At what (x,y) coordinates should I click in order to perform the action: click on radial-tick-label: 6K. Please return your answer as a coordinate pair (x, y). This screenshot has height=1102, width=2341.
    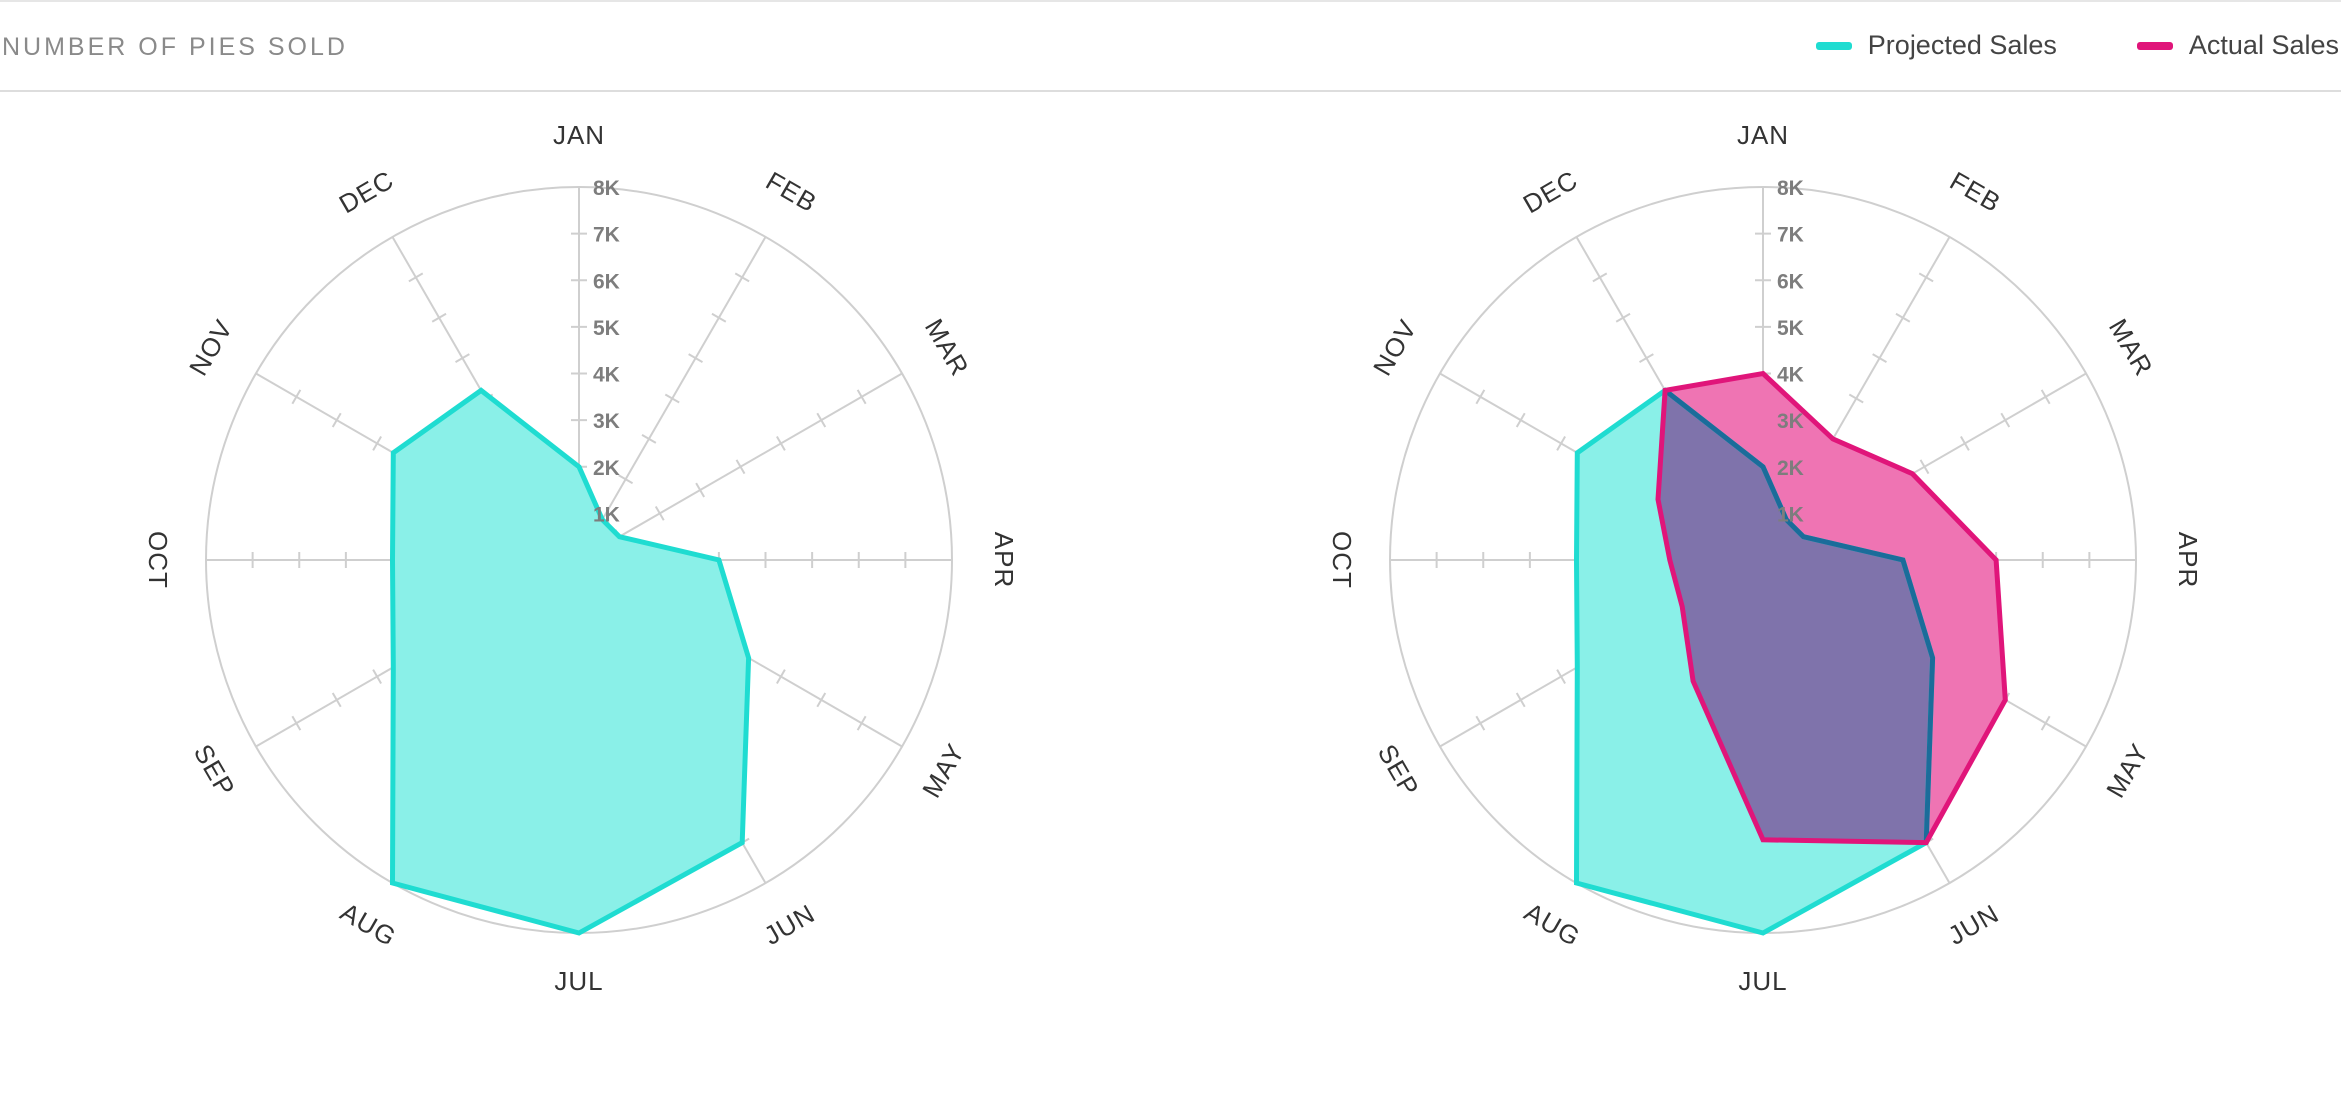
    Looking at the image, I should click on (1790, 281).